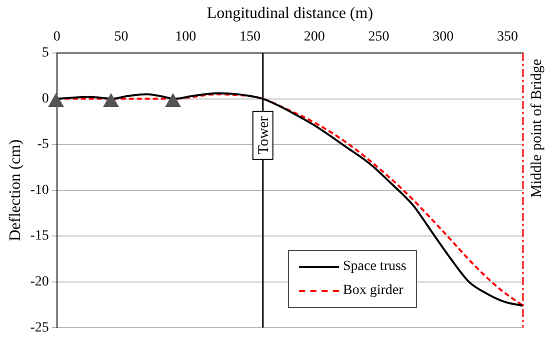  What do you see at coordinates (56, 36) in the screenshot?
I see `x-tick-label: 0` at bounding box center [56, 36].